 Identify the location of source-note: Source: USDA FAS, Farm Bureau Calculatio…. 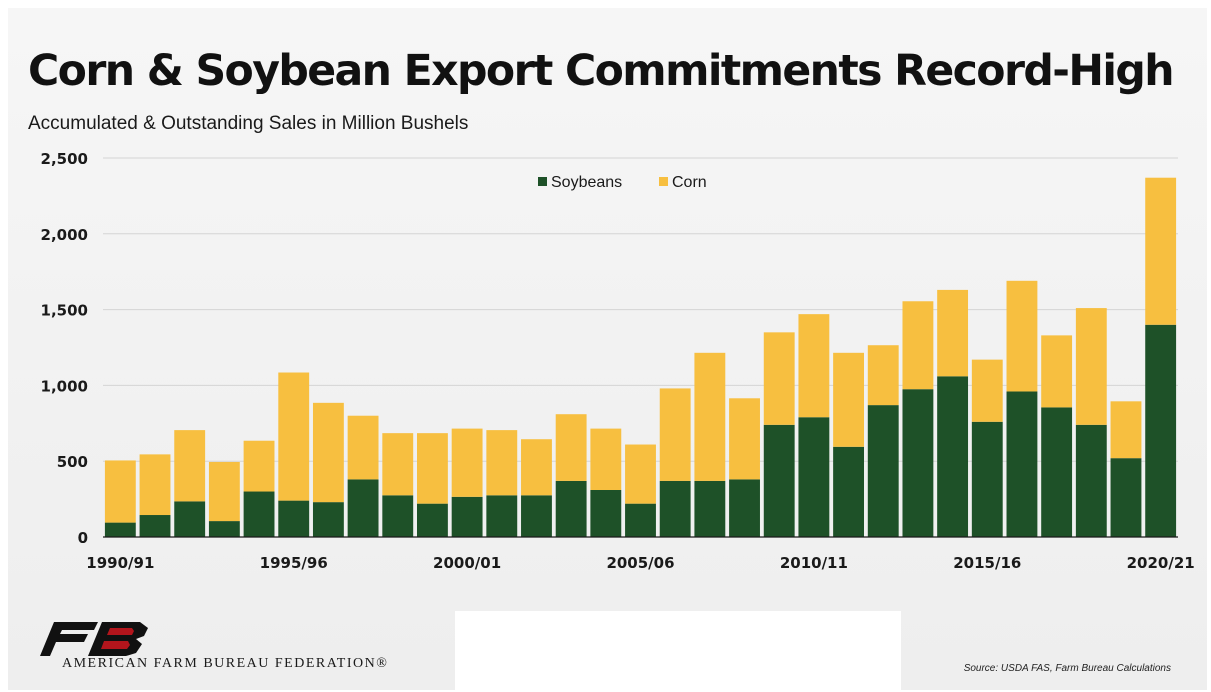
(1067, 668).